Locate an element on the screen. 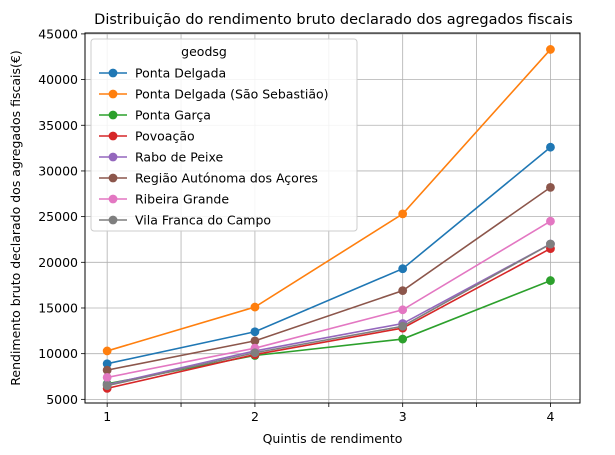 This screenshot has width=615, height=455. y-tick-label: 45000 is located at coordinates (58, 33).